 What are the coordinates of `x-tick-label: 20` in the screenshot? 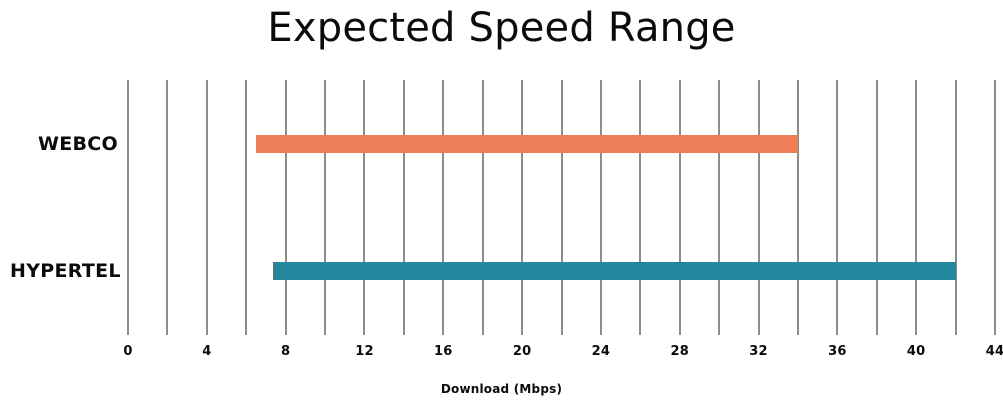 It's located at (522, 351).